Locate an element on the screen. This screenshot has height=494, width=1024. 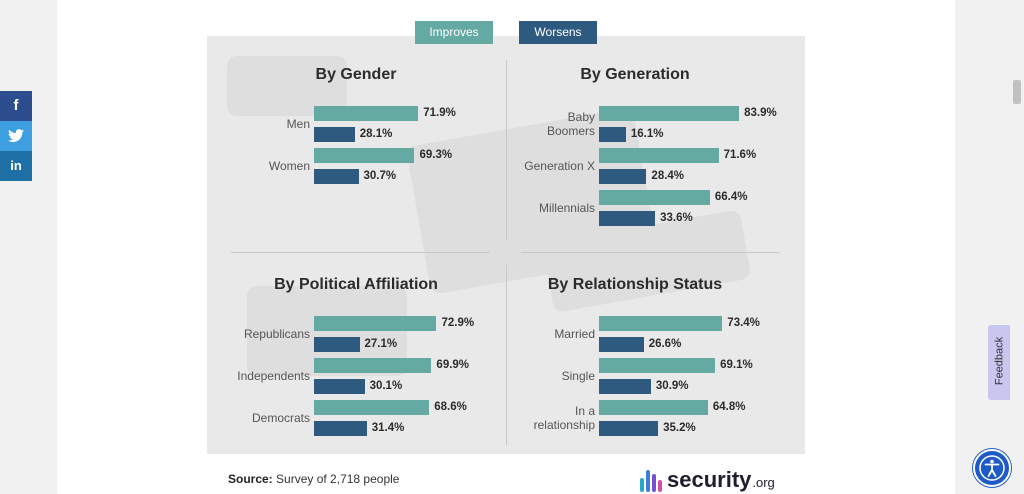
bar-value-label: 28.1% is located at coordinates (376, 134).